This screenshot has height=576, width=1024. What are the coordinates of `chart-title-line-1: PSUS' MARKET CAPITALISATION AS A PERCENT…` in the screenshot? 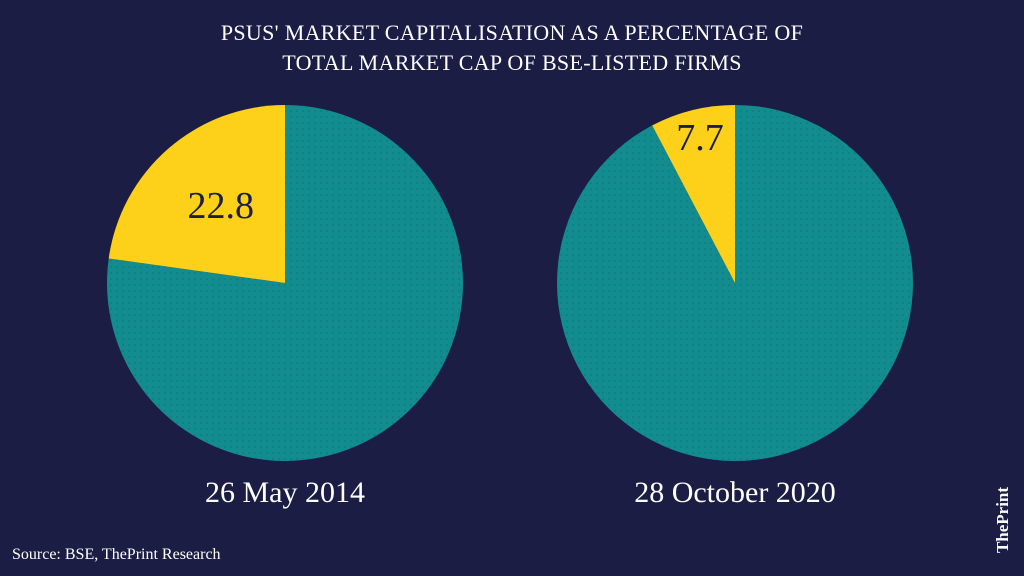 It's located at (512, 32).